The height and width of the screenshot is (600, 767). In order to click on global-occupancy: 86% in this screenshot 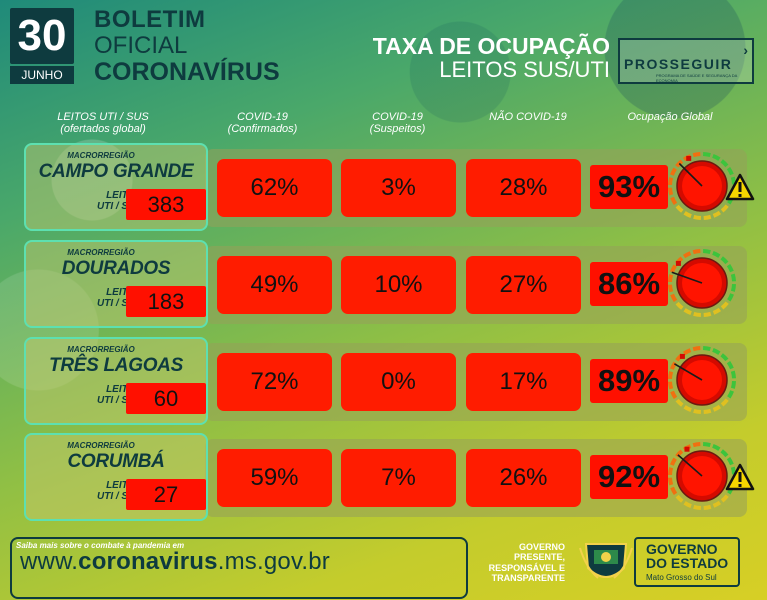, I will do `click(629, 284)`.